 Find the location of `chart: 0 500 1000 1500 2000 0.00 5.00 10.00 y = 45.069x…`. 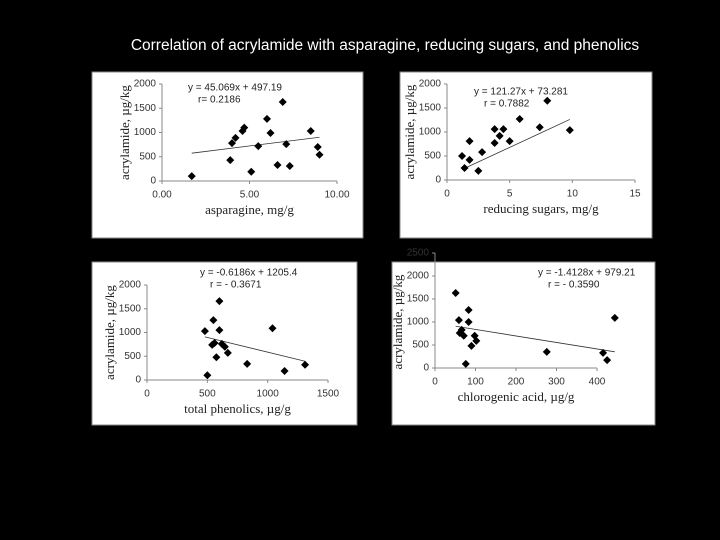

chart: 0 500 1000 1500 2000 0.00 5.00 10.00 y = 45.069x… is located at coordinates (227, 155).